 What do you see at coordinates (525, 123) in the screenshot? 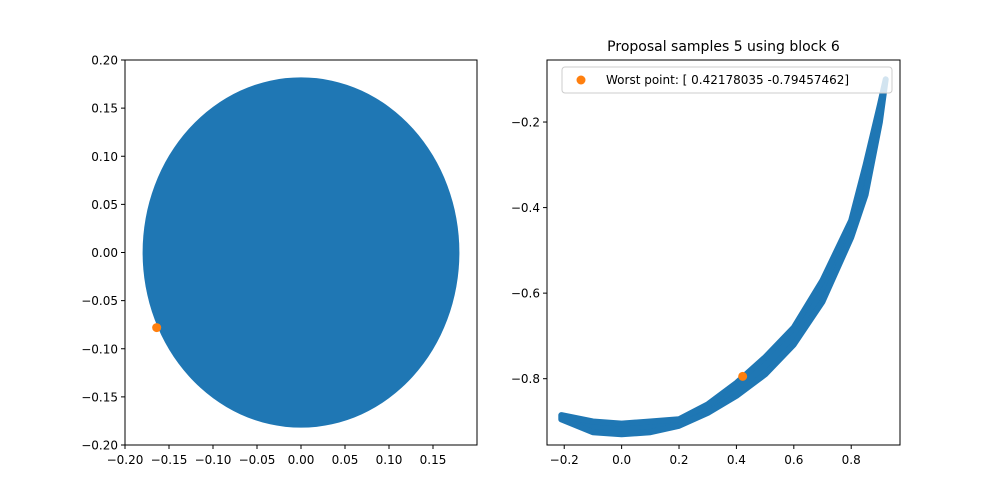
I see `right-y-tick-label: −0.2` at bounding box center [525, 123].